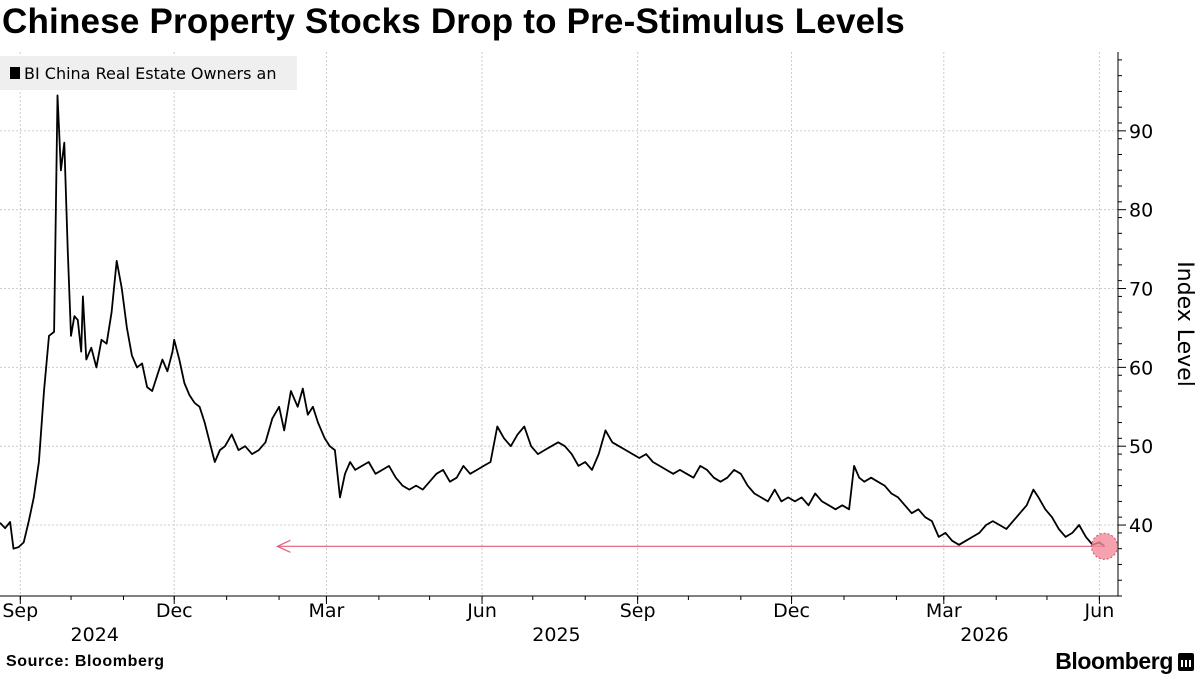 The height and width of the screenshot is (675, 1200). I want to click on y-tick-label: 80, so click(1141, 211).